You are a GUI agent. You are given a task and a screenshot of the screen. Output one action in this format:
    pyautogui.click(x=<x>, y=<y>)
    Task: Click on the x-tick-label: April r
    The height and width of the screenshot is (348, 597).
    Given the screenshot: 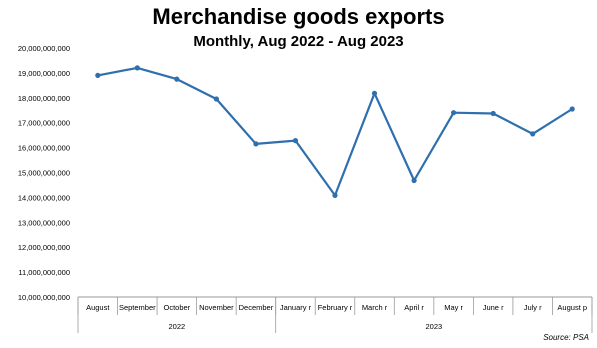 What is the action you would take?
    pyautogui.click(x=414, y=307)
    